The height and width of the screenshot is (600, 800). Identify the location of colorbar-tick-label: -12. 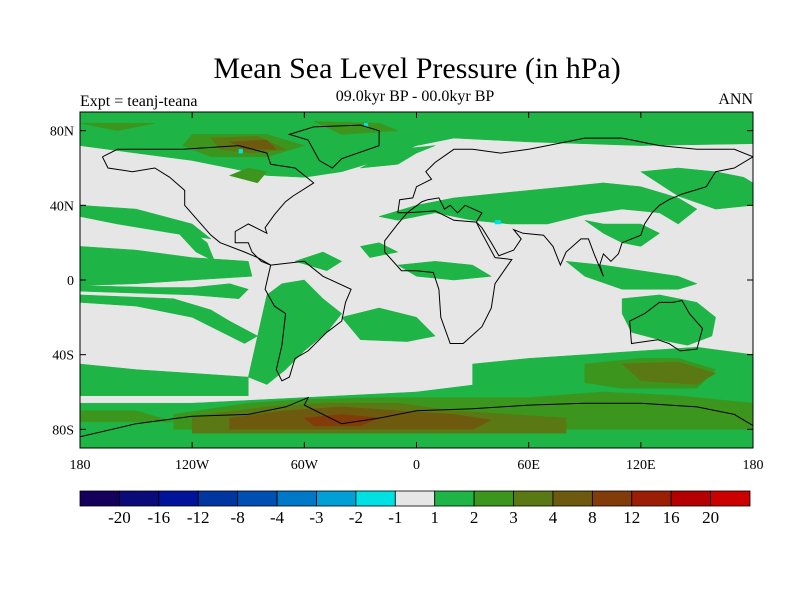
(198, 517).